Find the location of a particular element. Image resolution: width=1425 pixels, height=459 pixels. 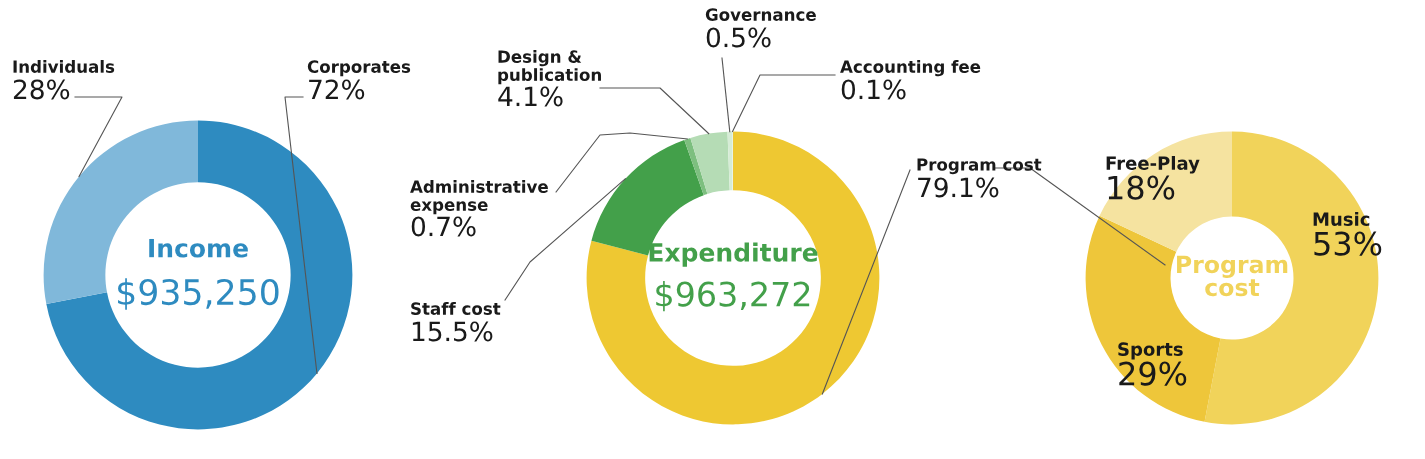

data-label: 15.5% is located at coordinates (452, 331).